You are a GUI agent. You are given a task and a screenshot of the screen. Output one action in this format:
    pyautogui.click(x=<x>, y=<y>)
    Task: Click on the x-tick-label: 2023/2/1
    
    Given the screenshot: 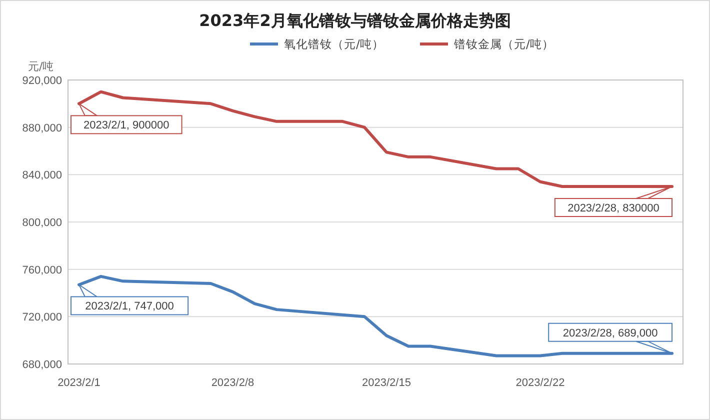 What is the action you would take?
    pyautogui.click(x=79, y=383)
    